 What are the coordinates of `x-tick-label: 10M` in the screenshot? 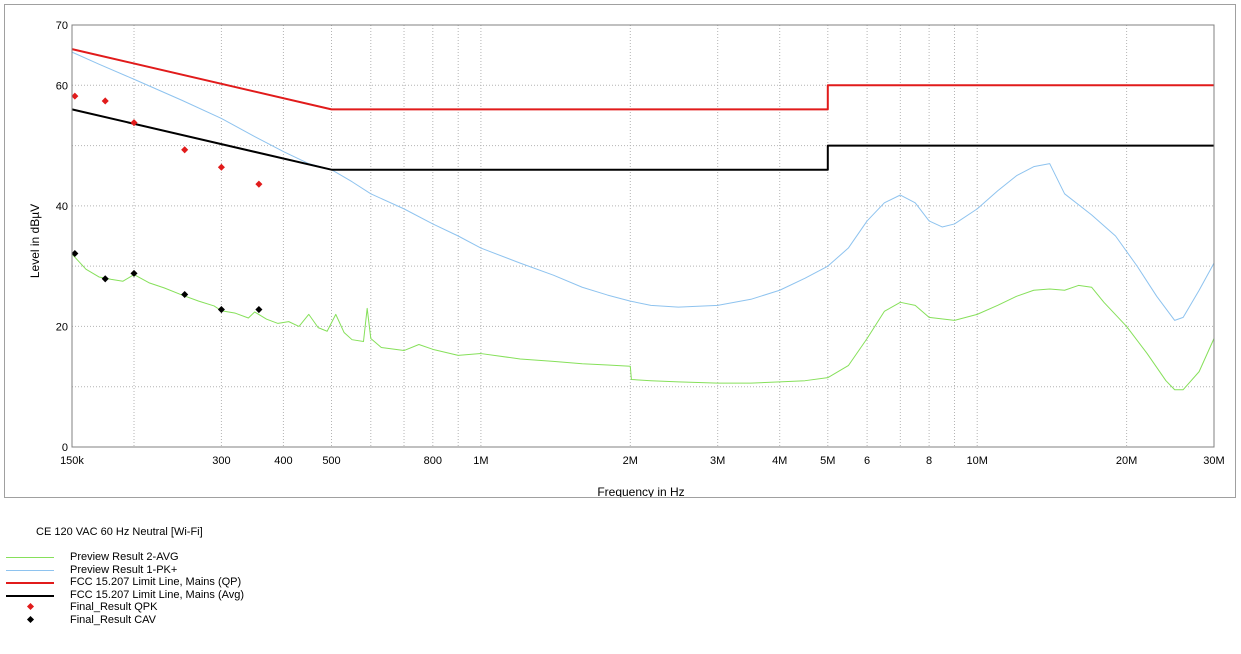 It's located at (977, 461).